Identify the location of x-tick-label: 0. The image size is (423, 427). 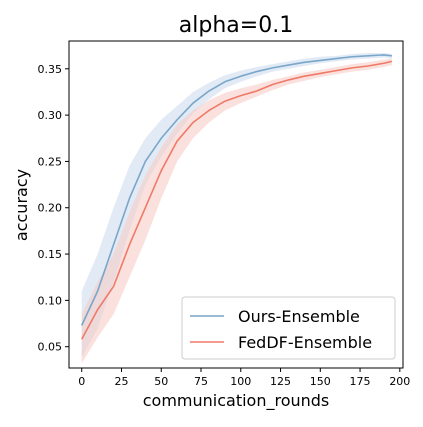
(81, 381).